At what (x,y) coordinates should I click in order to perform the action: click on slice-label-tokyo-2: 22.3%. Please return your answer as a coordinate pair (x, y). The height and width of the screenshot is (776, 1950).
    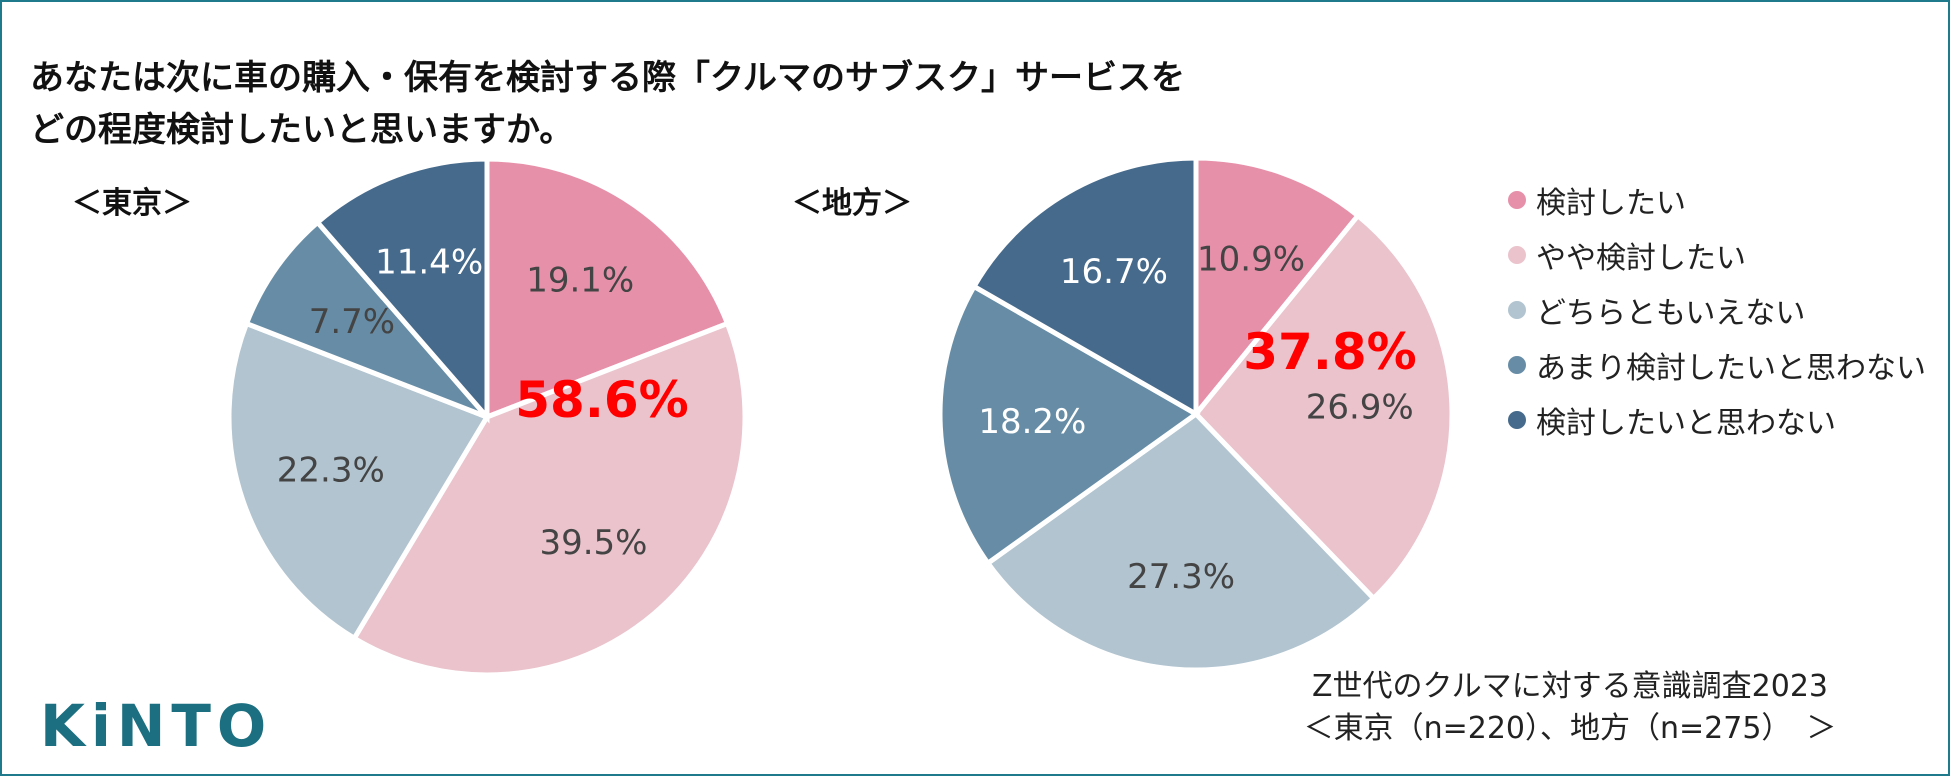
    Looking at the image, I should click on (331, 470).